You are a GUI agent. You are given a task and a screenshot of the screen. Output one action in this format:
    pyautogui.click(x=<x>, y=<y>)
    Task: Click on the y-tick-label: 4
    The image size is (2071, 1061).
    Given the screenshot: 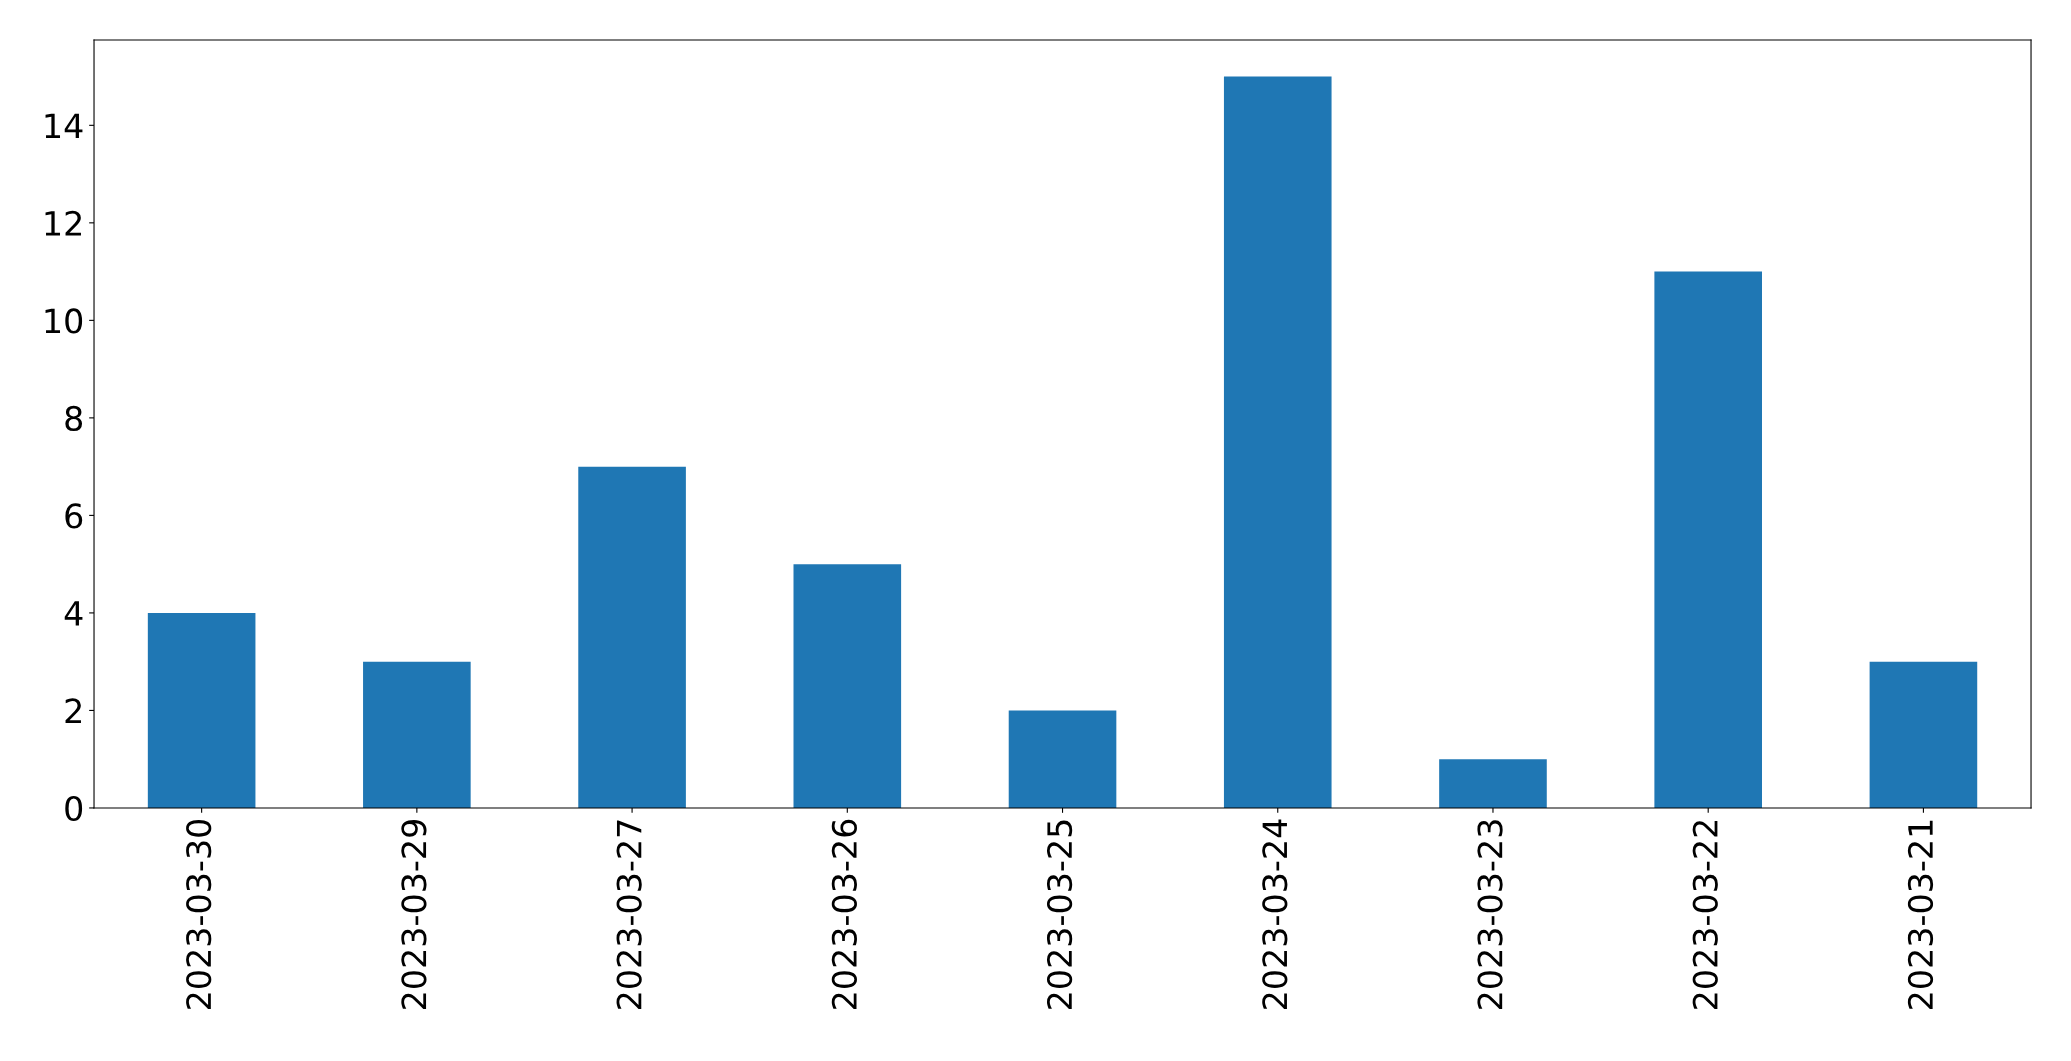 What is the action you would take?
    pyautogui.click(x=73, y=613)
    